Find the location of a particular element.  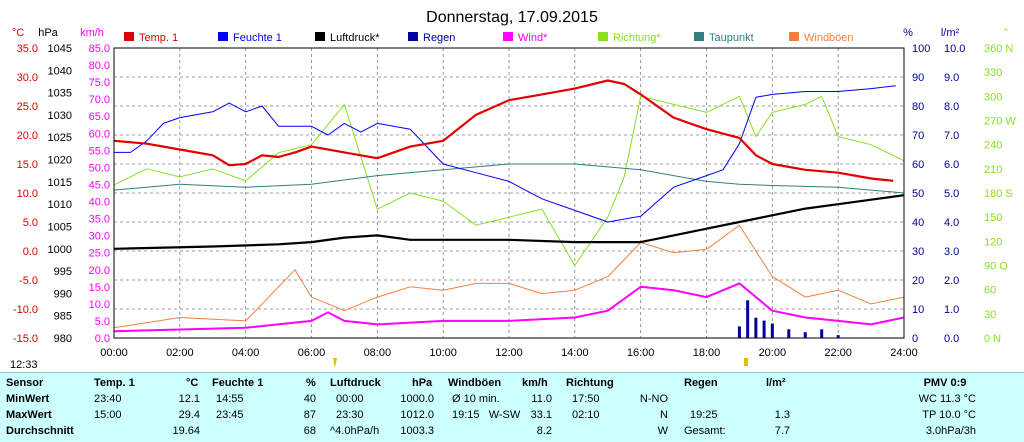

x-tick-label: 18:00 is located at coordinates (707, 353).